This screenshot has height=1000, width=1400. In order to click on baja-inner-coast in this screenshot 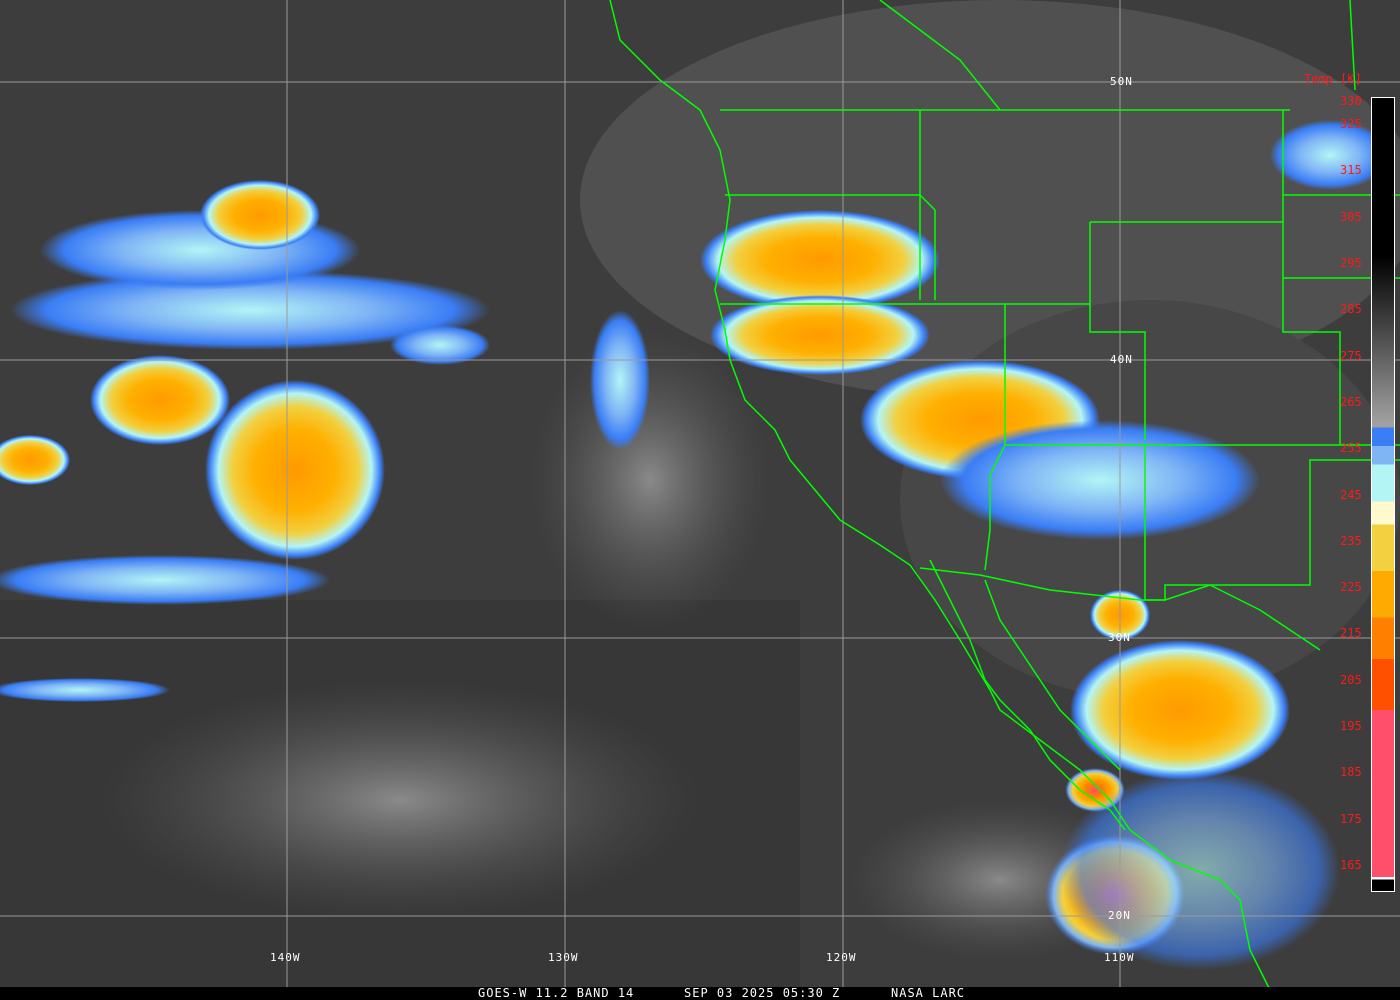, I will do `click(1052, 675)`.